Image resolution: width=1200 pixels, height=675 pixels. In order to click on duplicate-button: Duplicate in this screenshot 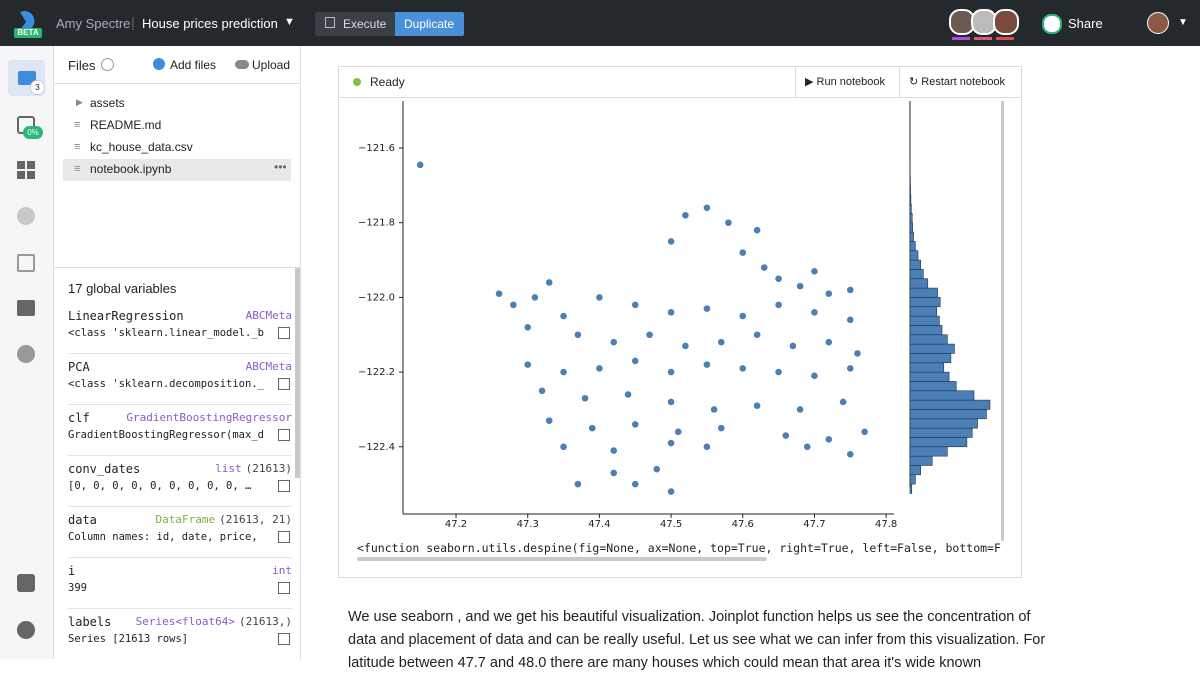, I will do `click(429, 24)`.